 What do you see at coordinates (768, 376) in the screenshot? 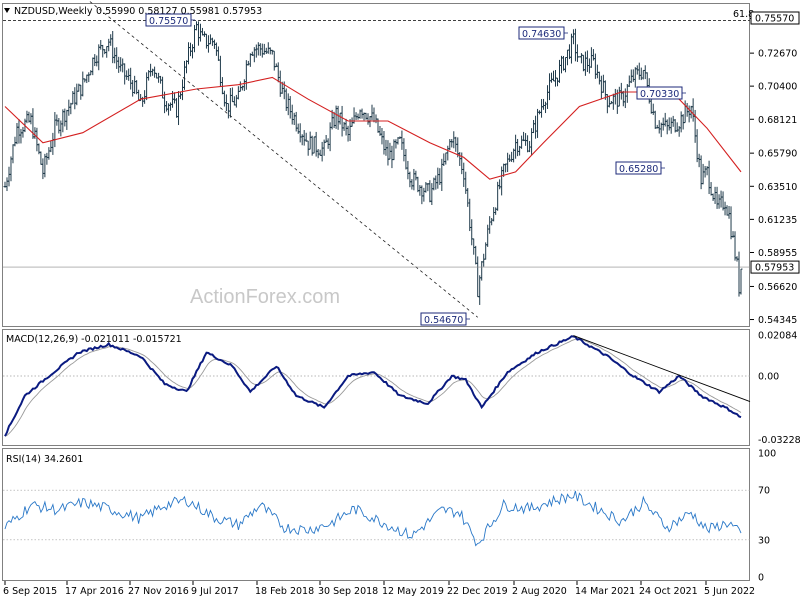
I see `macd-tick-label: 0.00` at bounding box center [768, 376].